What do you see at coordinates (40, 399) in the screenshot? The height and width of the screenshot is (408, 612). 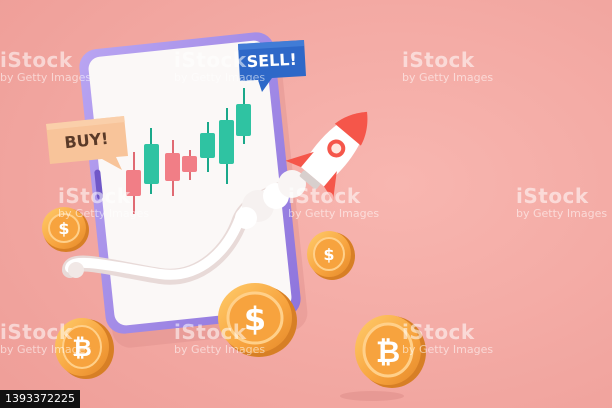 I see `image-id-badge: 1393372225` at bounding box center [40, 399].